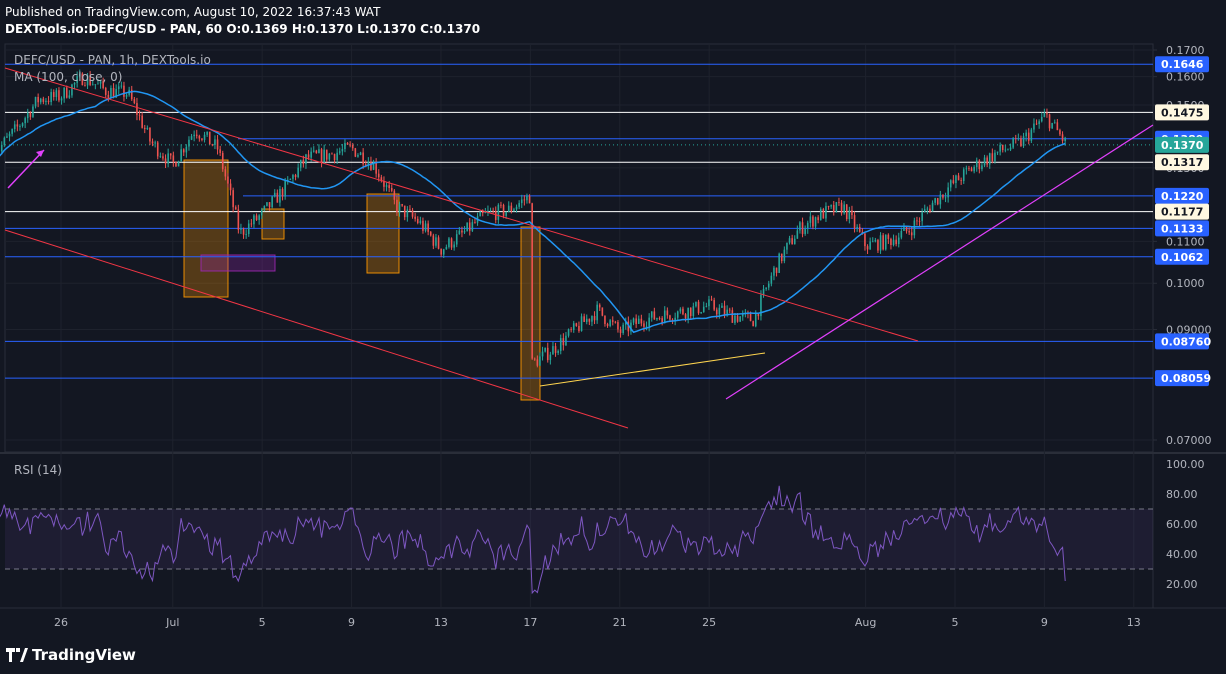  Describe the element at coordinates (61, 622) in the screenshot. I see `time-tick-label: 26` at that location.